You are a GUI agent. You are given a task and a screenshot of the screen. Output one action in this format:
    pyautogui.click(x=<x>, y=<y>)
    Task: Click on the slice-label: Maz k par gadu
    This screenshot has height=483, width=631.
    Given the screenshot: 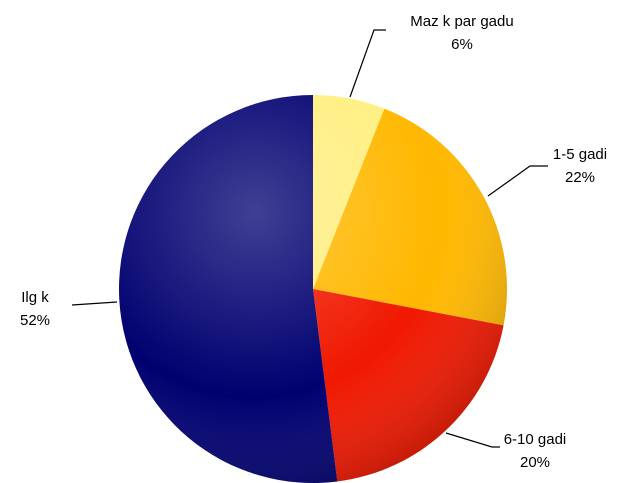 What is the action you would take?
    pyautogui.click(x=461, y=21)
    